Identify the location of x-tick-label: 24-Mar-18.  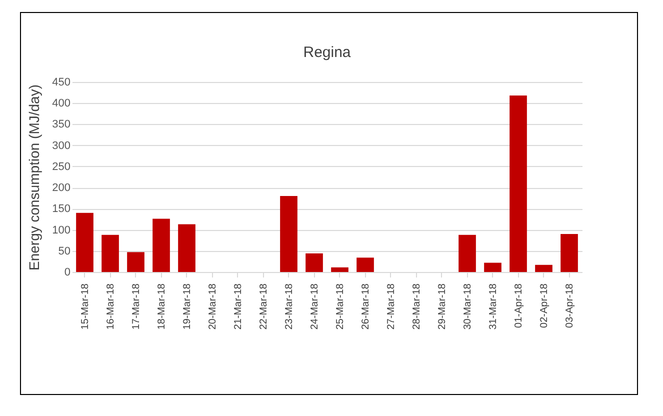
(314, 306).